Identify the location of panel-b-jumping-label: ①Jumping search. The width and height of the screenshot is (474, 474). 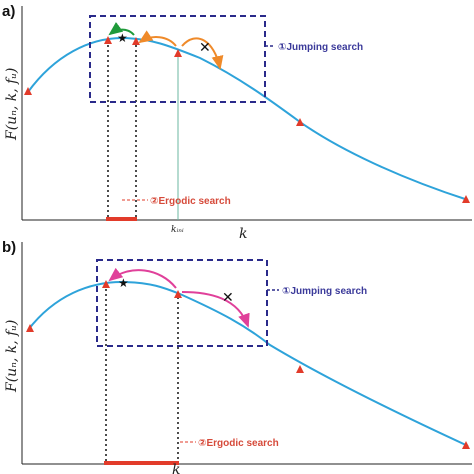
(324, 291).